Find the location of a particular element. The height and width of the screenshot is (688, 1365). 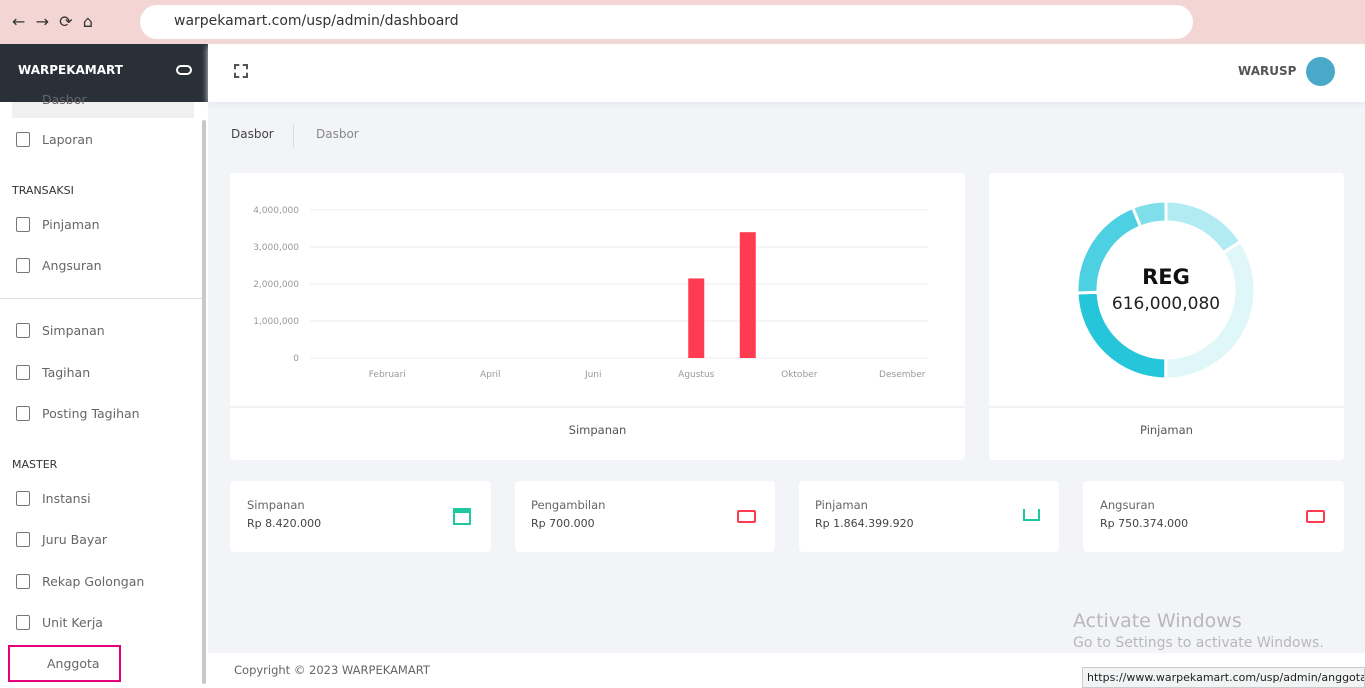

section-heading: MASTER is located at coordinates (35, 464).